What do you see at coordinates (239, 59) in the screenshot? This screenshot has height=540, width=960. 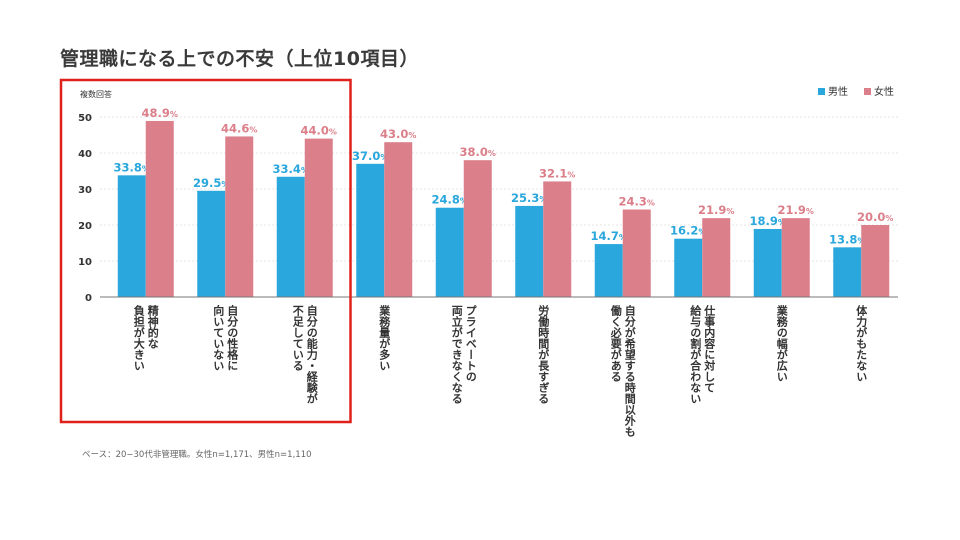 I see `chart-title: 管理職になる上での不安（上位10項目）` at bounding box center [239, 59].